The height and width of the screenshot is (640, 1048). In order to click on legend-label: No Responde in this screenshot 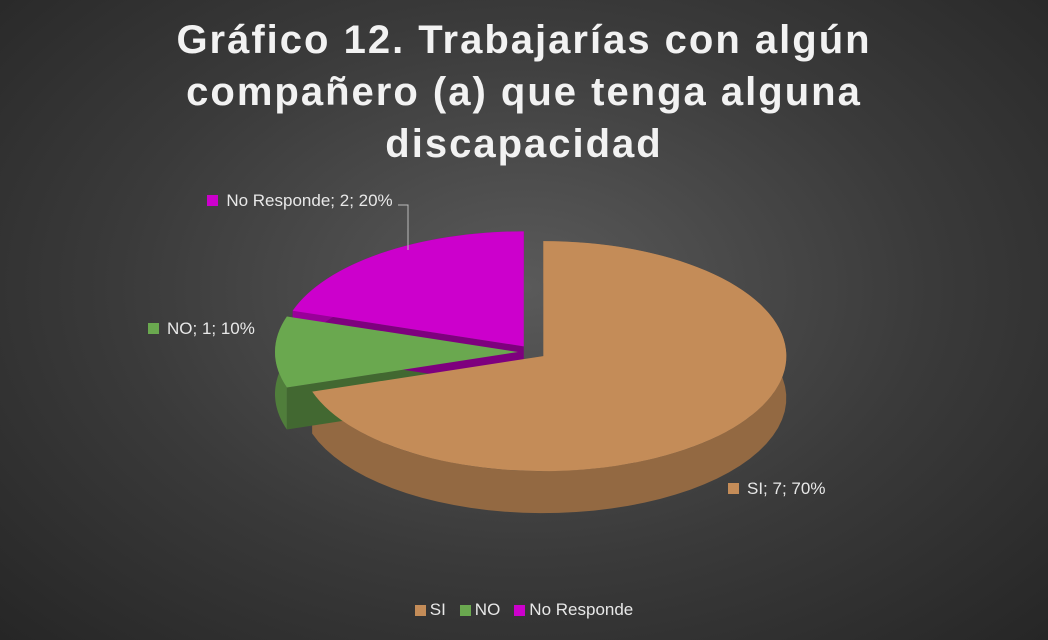, I will do `click(581, 609)`.